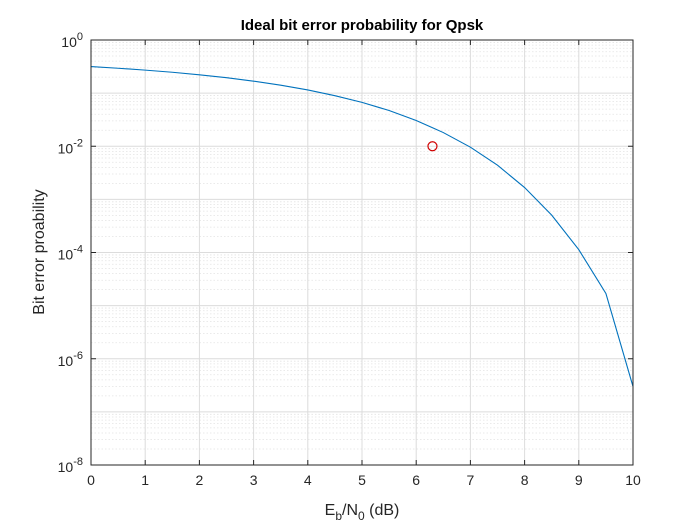 Image resolution: width=700 pixels, height=525 pixels. Describe the element at coordinates (80, 37) in the screenshot. I see `y-tick-label-exponent: 0` at that location.